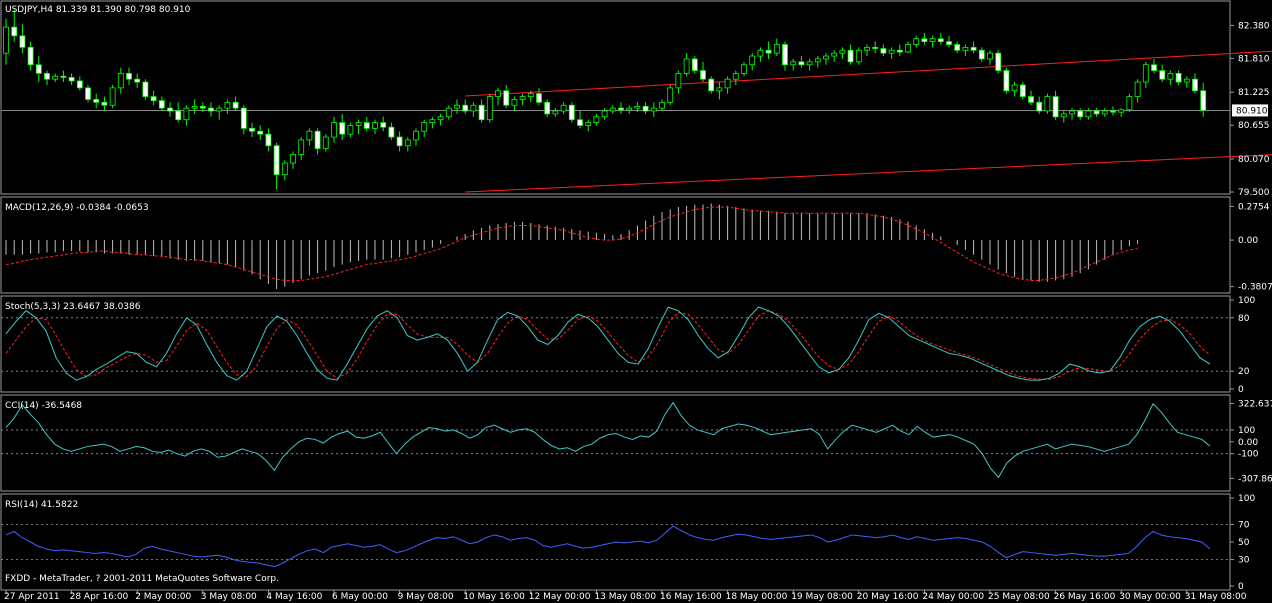  I want to click on cci-series, so click(615, 440).